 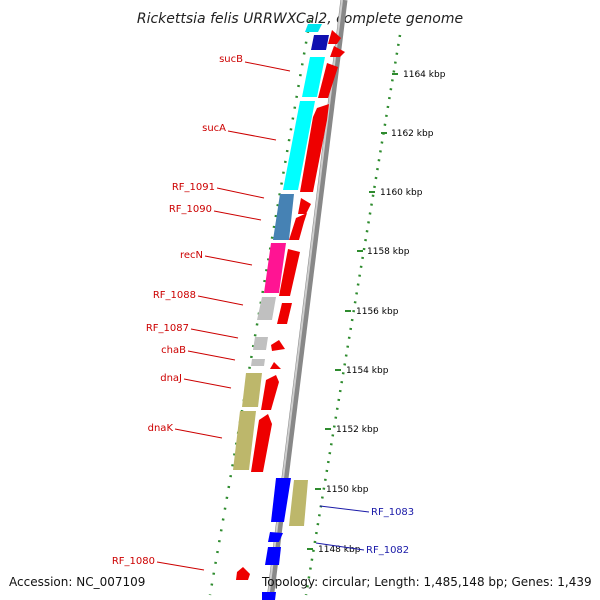 What do you see at coordinates (388, 252) in the screenshot?
I see `tick-label: 1158 kbp` at bounding box center [388, 252].